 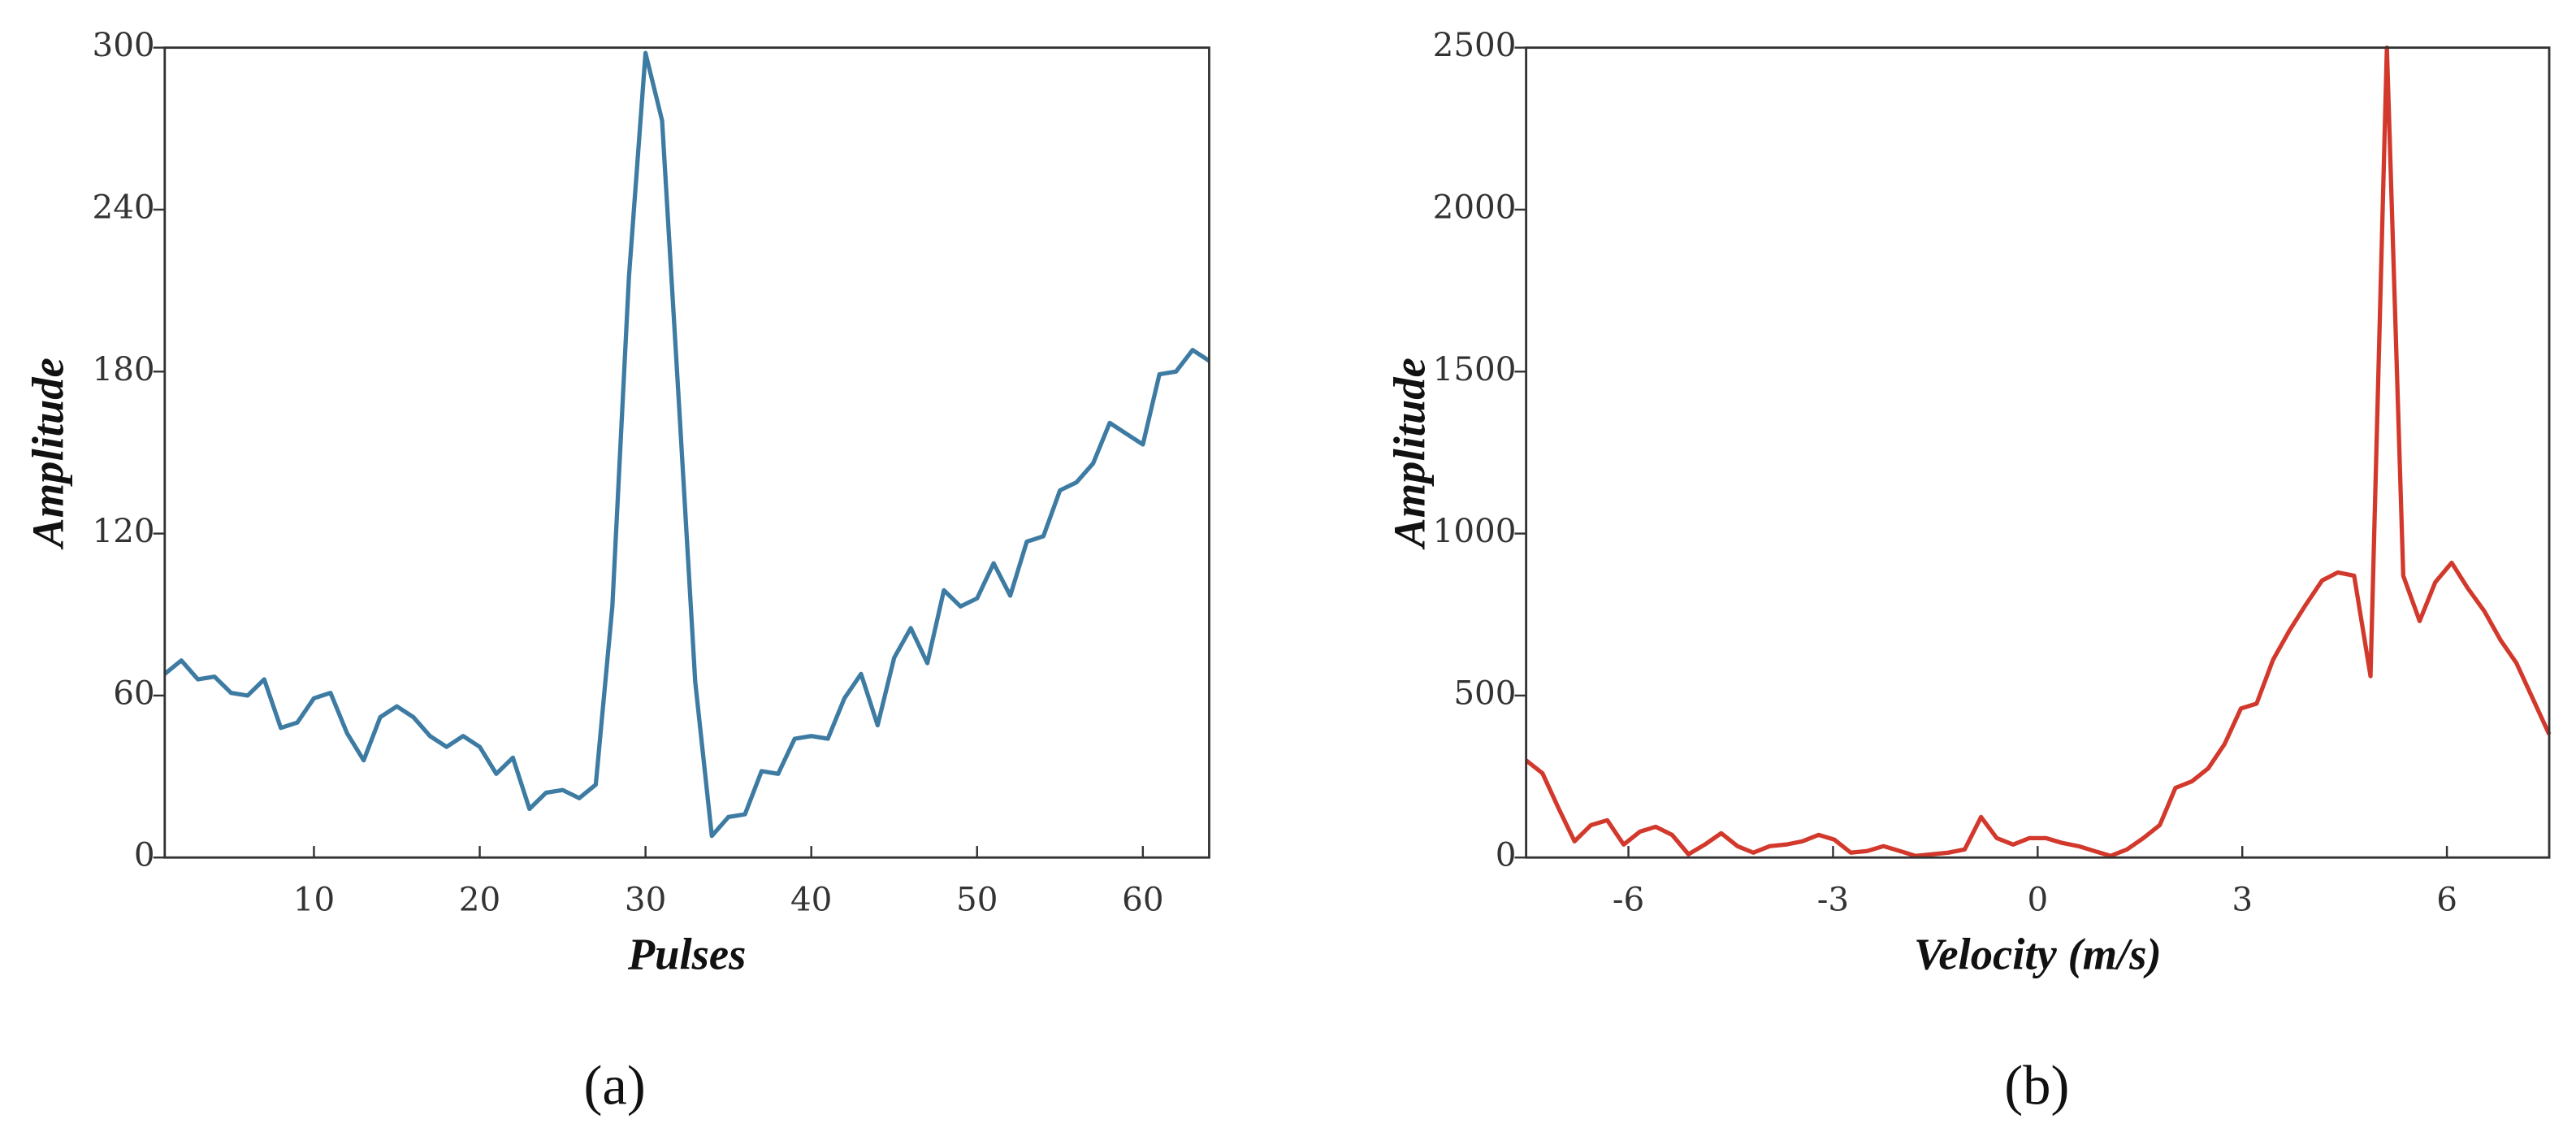 I want to click on x-axis-label: Velocity (m/s), so click(x=2038, y=954).